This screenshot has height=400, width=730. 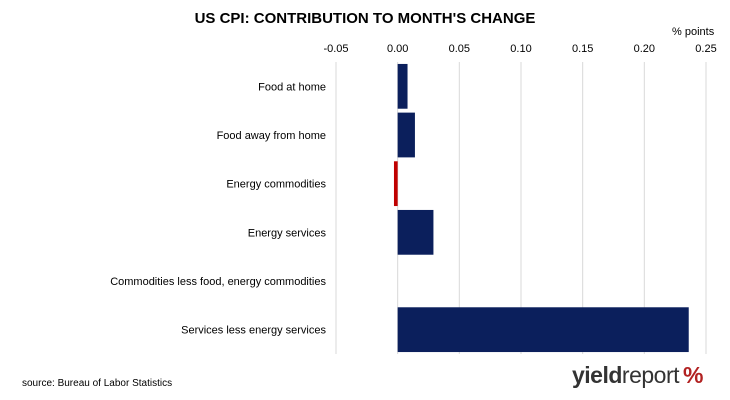 What do you see at coordinates (597, 375) in the screenshot?
I see `logo-text-yield: yield` at bounding box center [597, 375].